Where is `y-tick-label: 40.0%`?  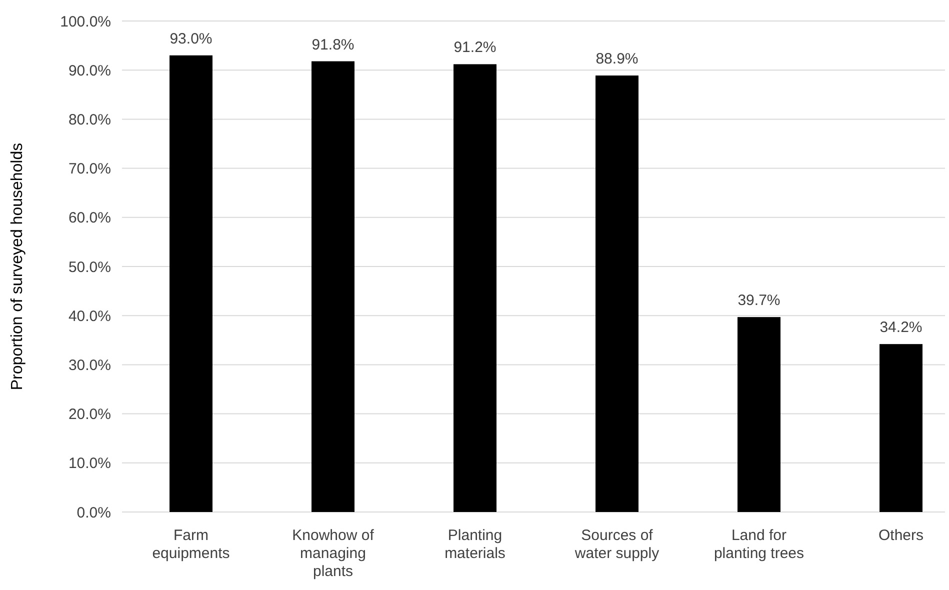
y-tick-label: 40.0% is located at coordinates (89, 316).